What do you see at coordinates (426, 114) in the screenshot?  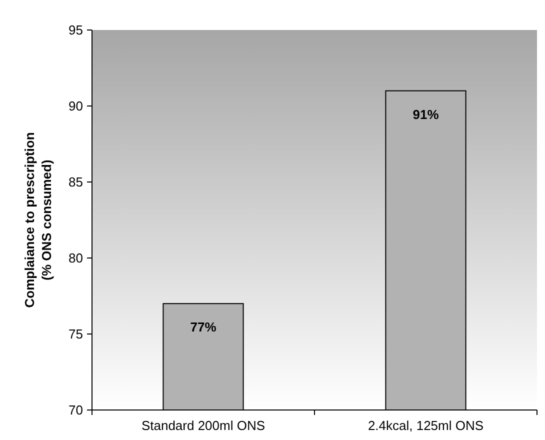 I see `data-label: 91%` at bounding box center [426, 114].